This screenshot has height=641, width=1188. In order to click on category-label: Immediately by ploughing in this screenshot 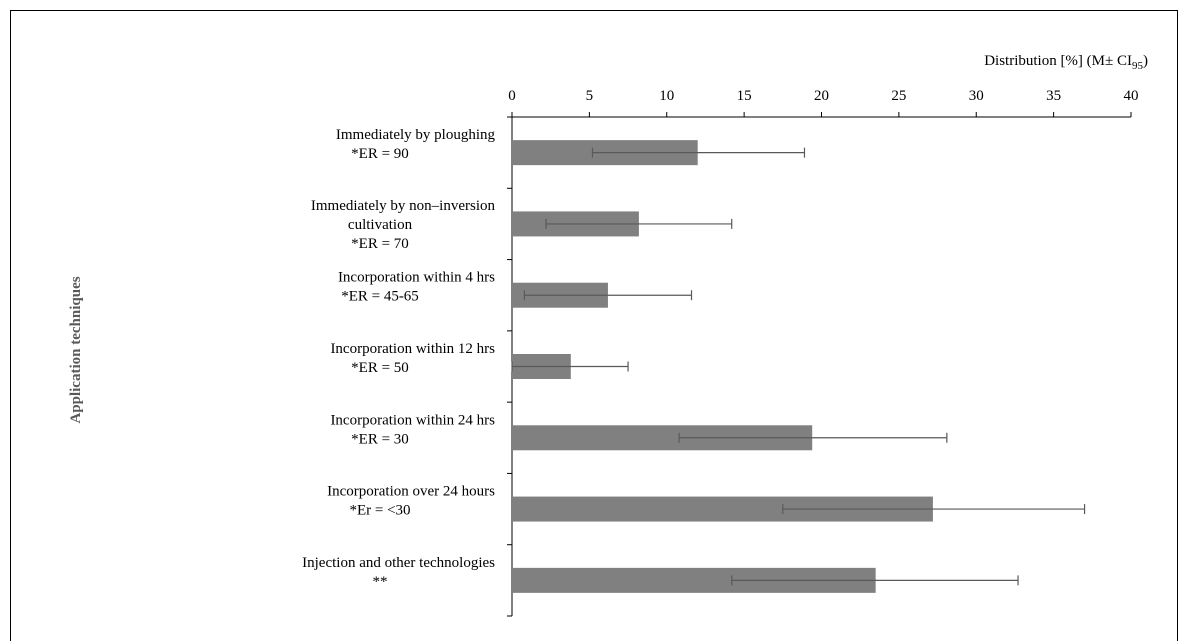, I will do `click(416, 135)`.